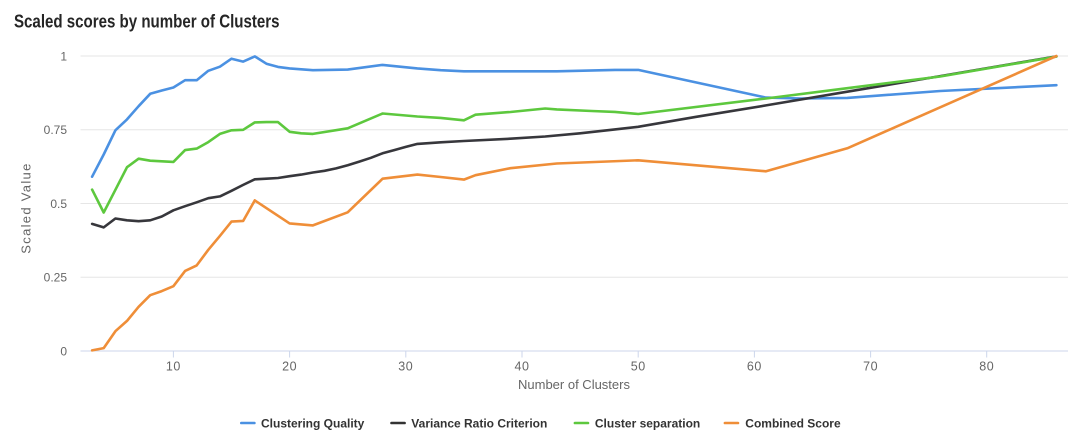  Describe the element at coordinates (521, 367) in the screenshot. I see `svg-text: 40` at that location.